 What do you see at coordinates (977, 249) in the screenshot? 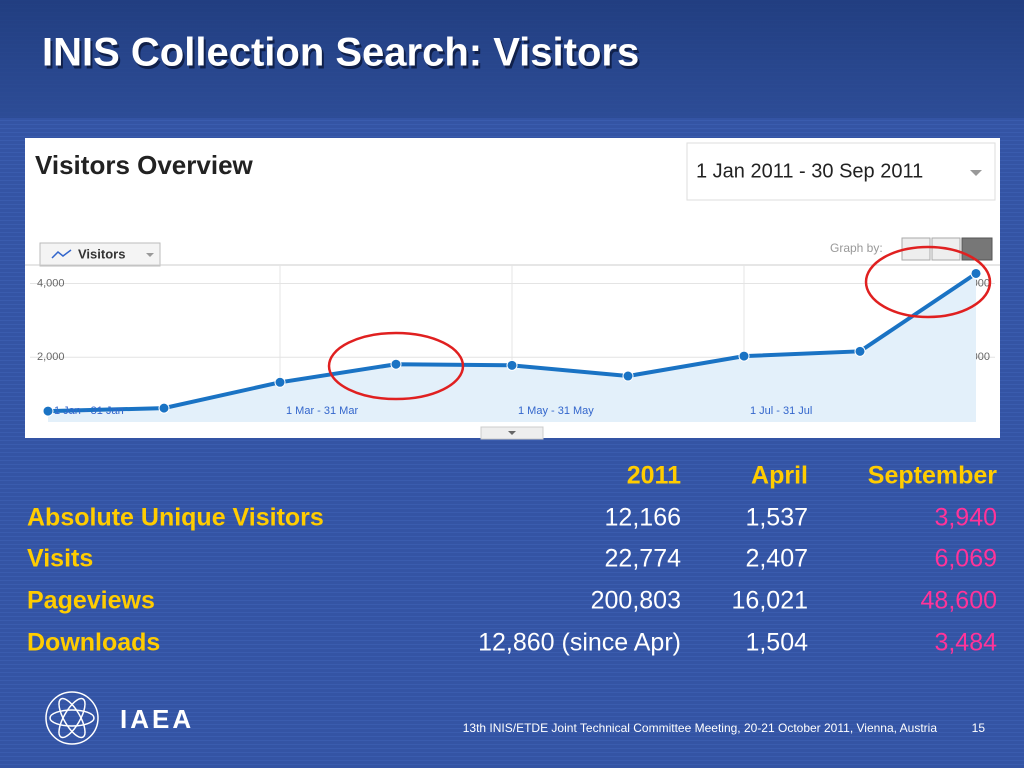
I see `graph-by-month` at bounding box center [977, 249].